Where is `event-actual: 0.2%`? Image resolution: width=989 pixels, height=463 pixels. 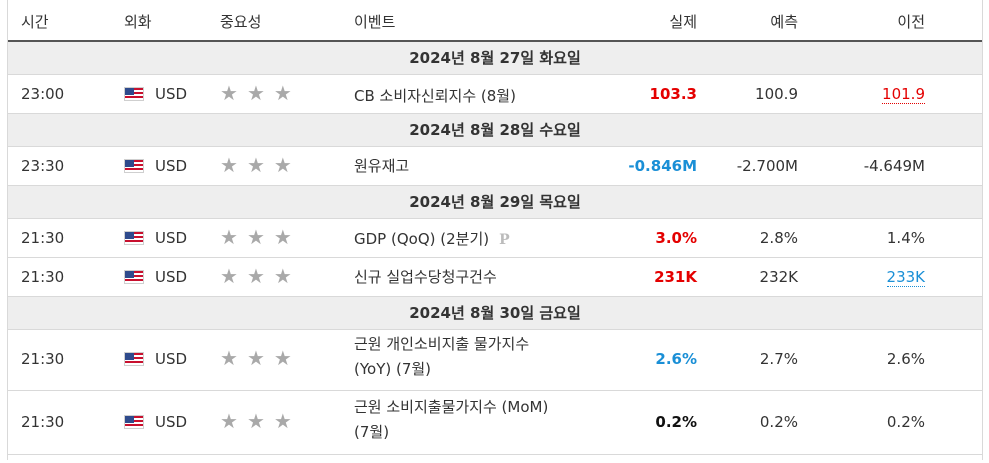
event-actual: 0.2% is located at coordinates (676, 422).